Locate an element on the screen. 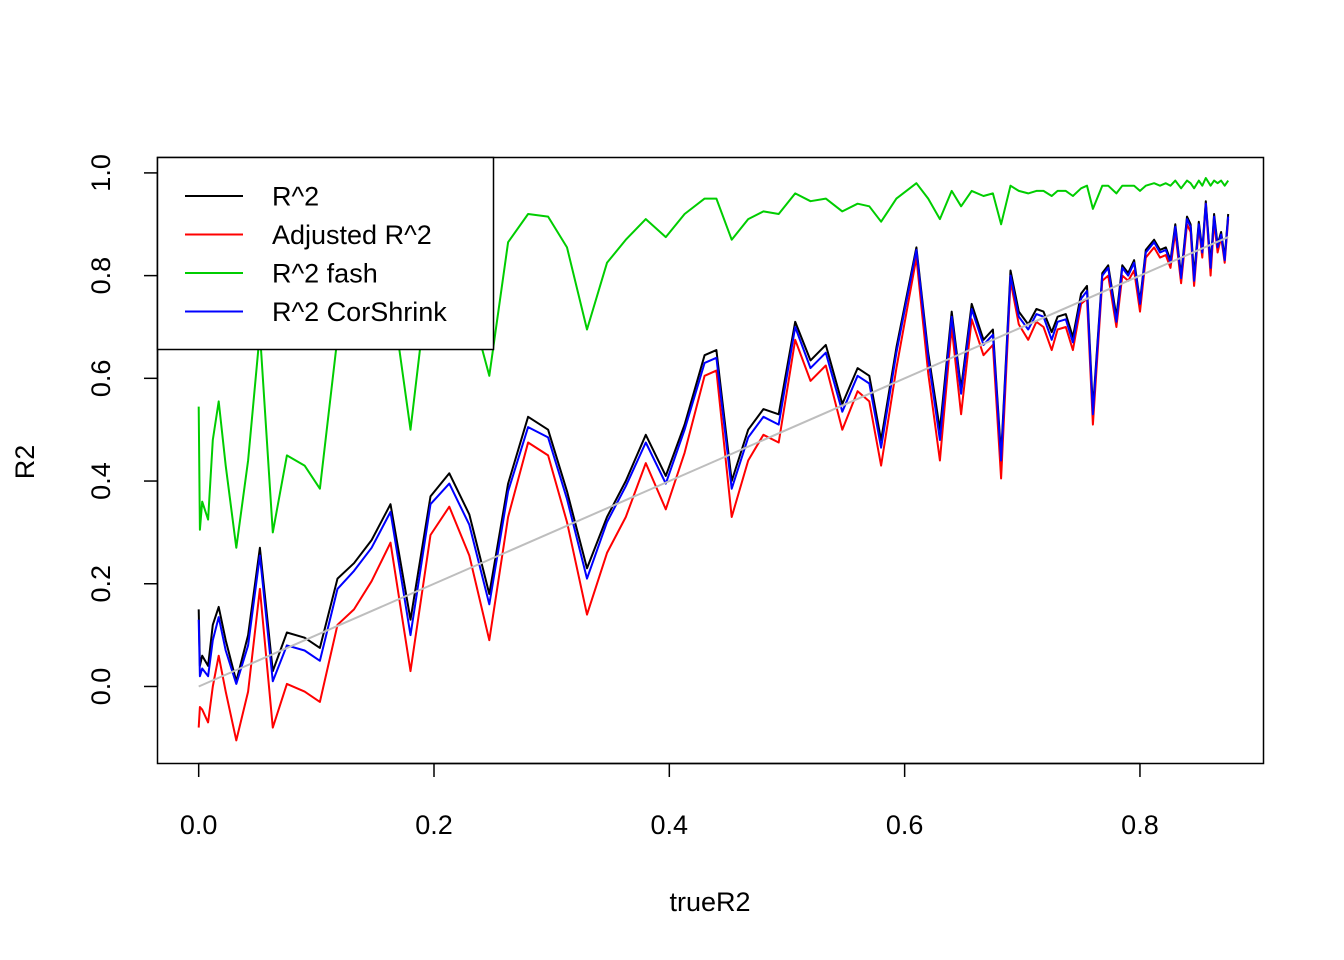 Image resolution: width=1344 pixels, height=960 pixels. x-axis-title: trueR2 is located at coordinates (709, 902).